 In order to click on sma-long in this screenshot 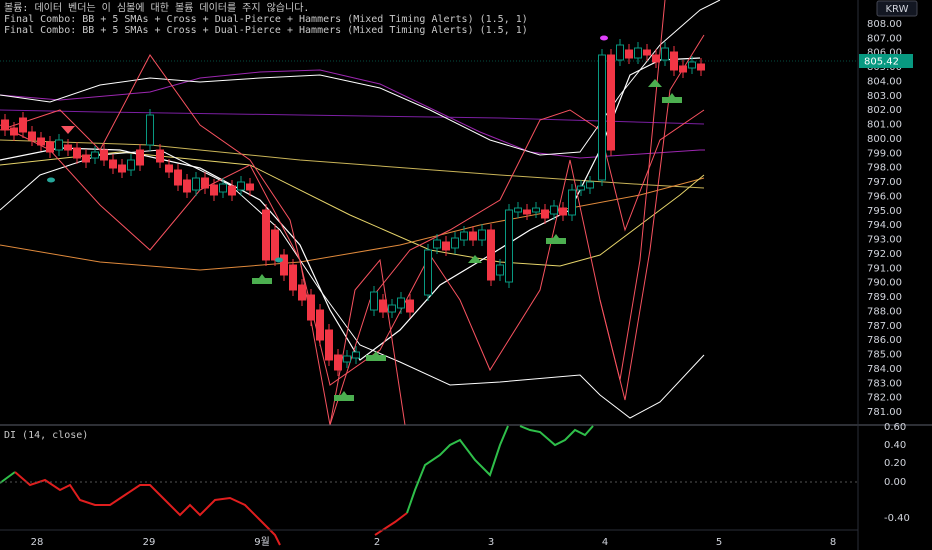, I will do `click(352, 114)`.